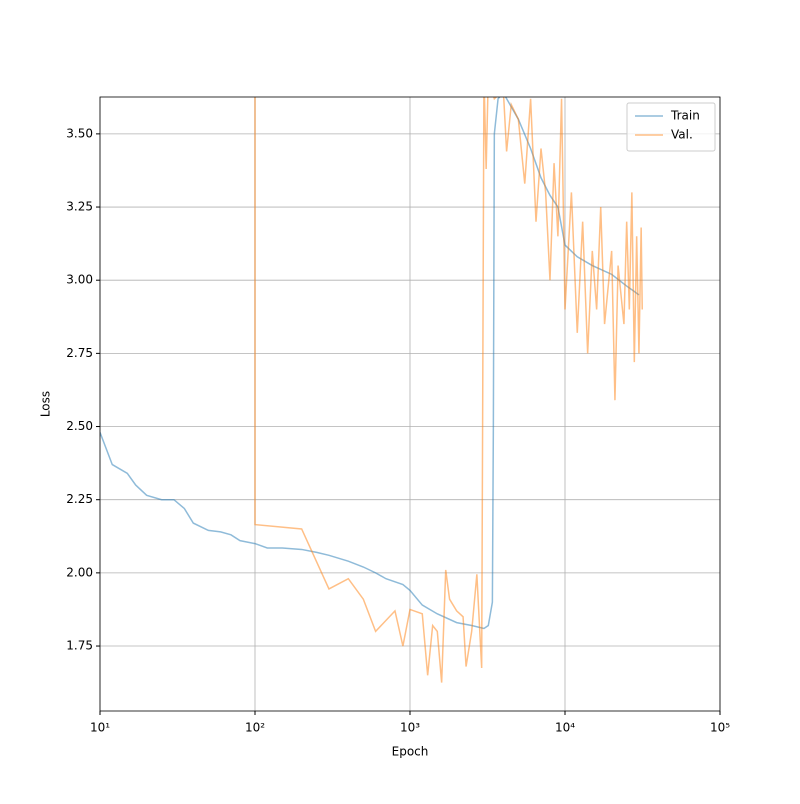 Image resolution: width=800 pixels, height=804 pixels. I want to click on y-tick-label: 2.50, so click(79, 426).